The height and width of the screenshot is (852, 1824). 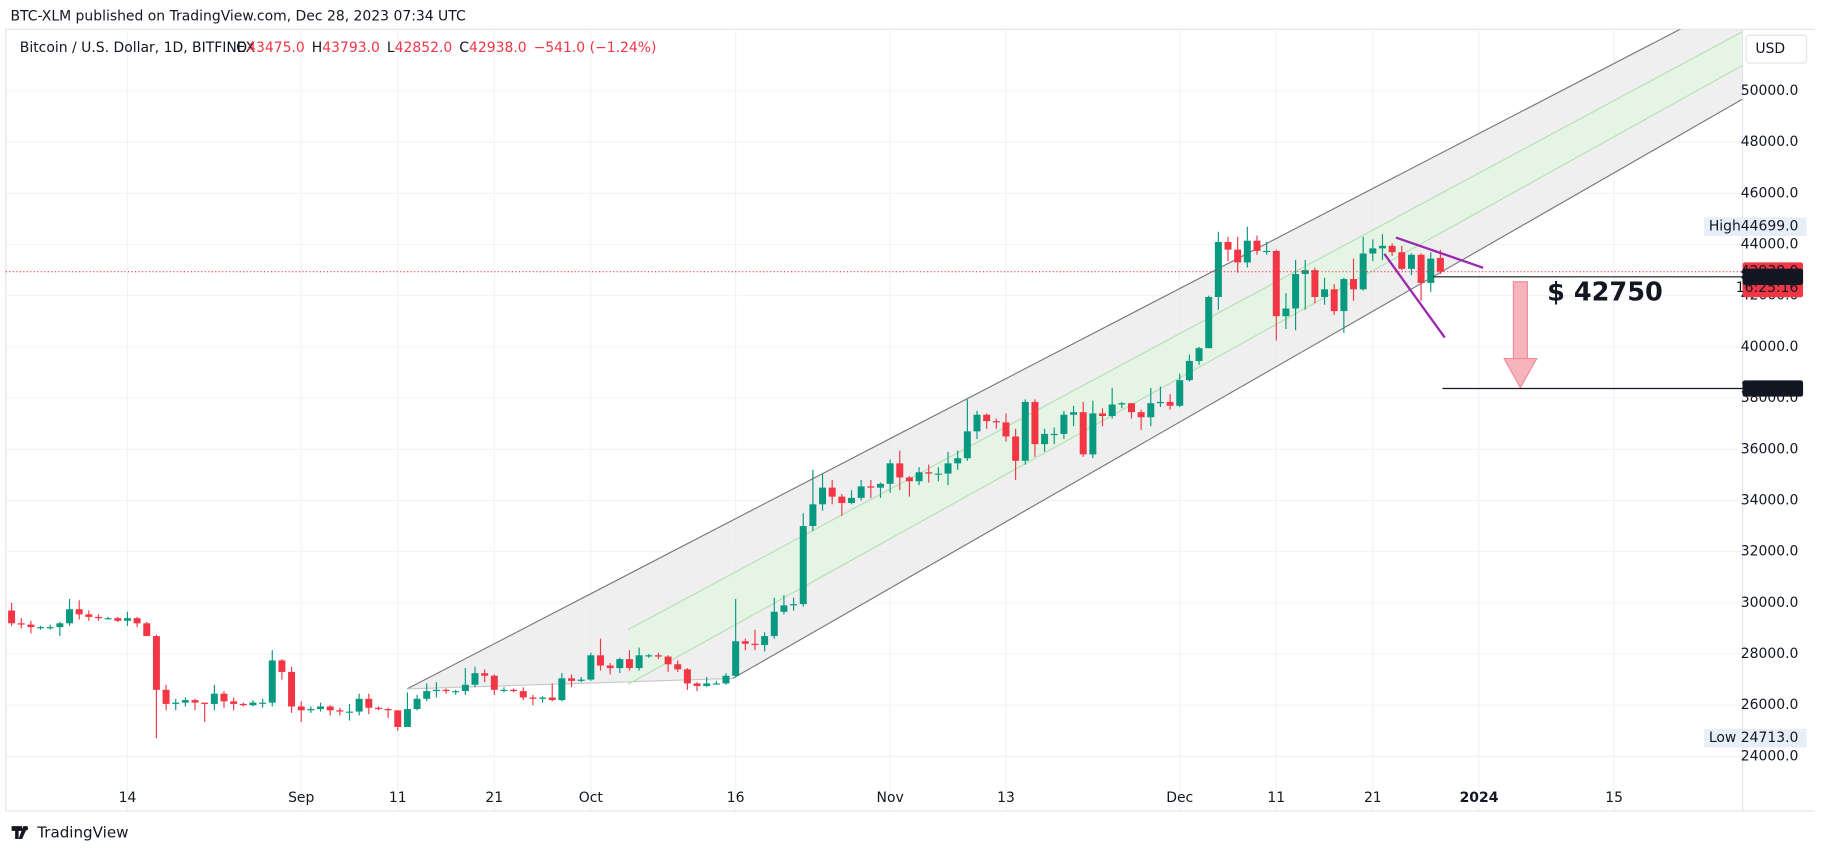 I want to click on wedge-lower, so click(x=1414, y=296).